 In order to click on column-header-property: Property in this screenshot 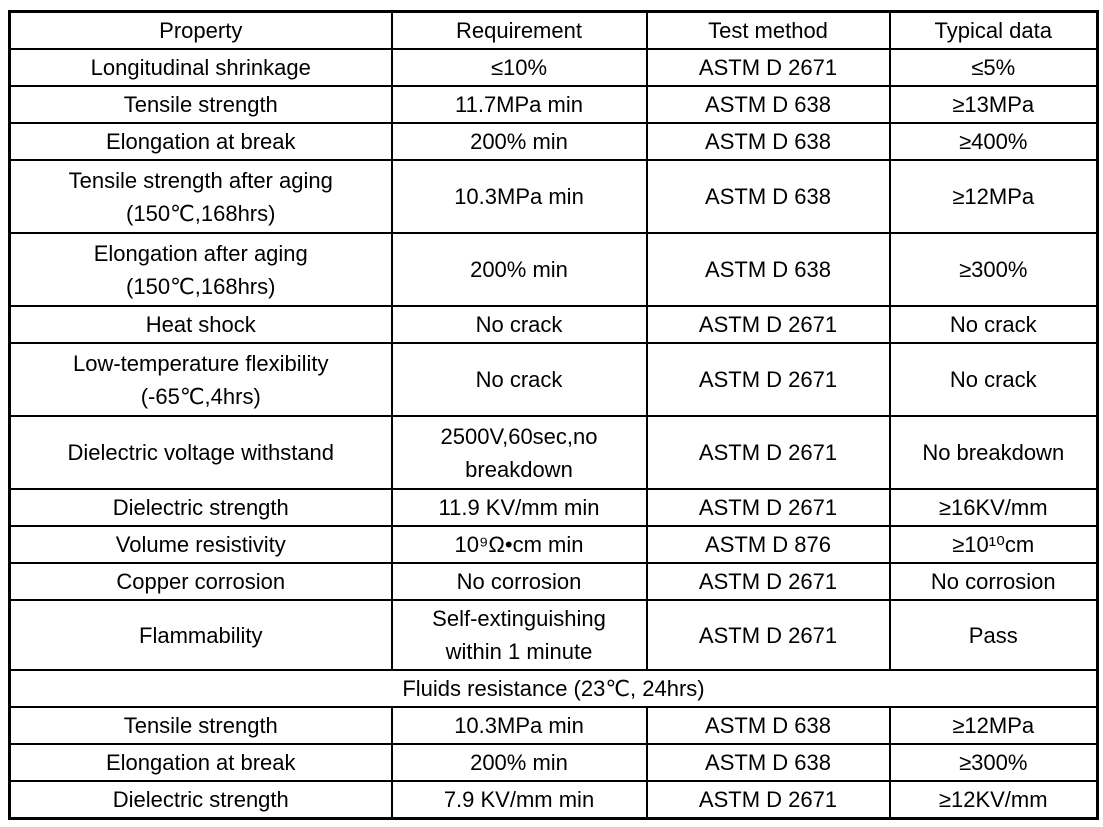, I will do `click(200, 30)`.